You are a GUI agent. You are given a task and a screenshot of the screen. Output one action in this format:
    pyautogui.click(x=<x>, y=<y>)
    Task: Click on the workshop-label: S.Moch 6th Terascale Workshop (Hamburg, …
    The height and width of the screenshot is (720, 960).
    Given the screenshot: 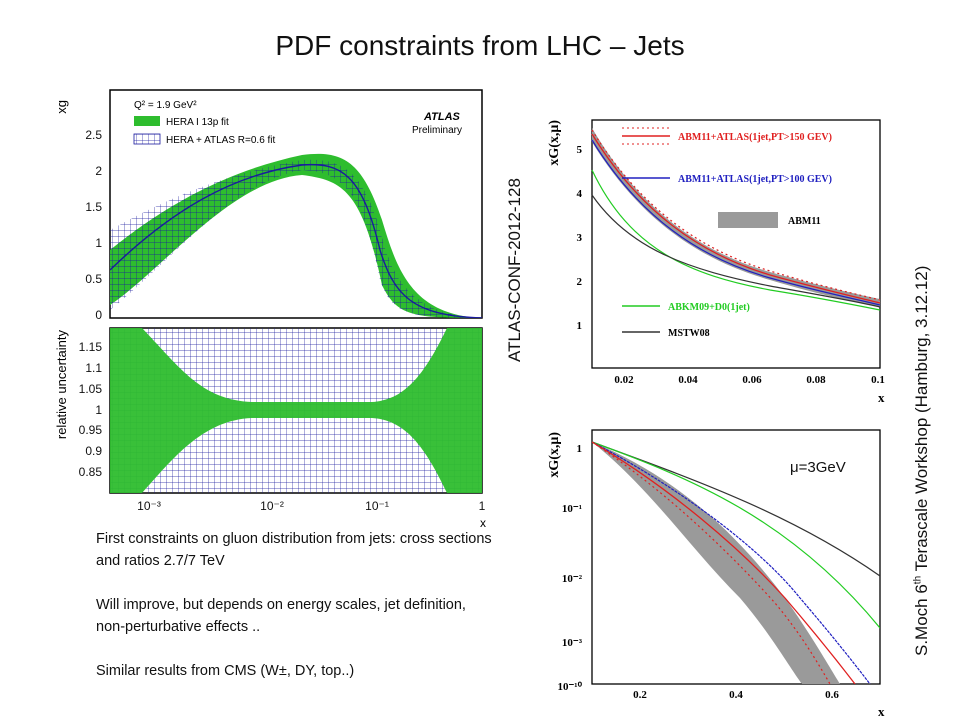 What is the action you would take?
    pyautogui.click(x=922, y=461)
    